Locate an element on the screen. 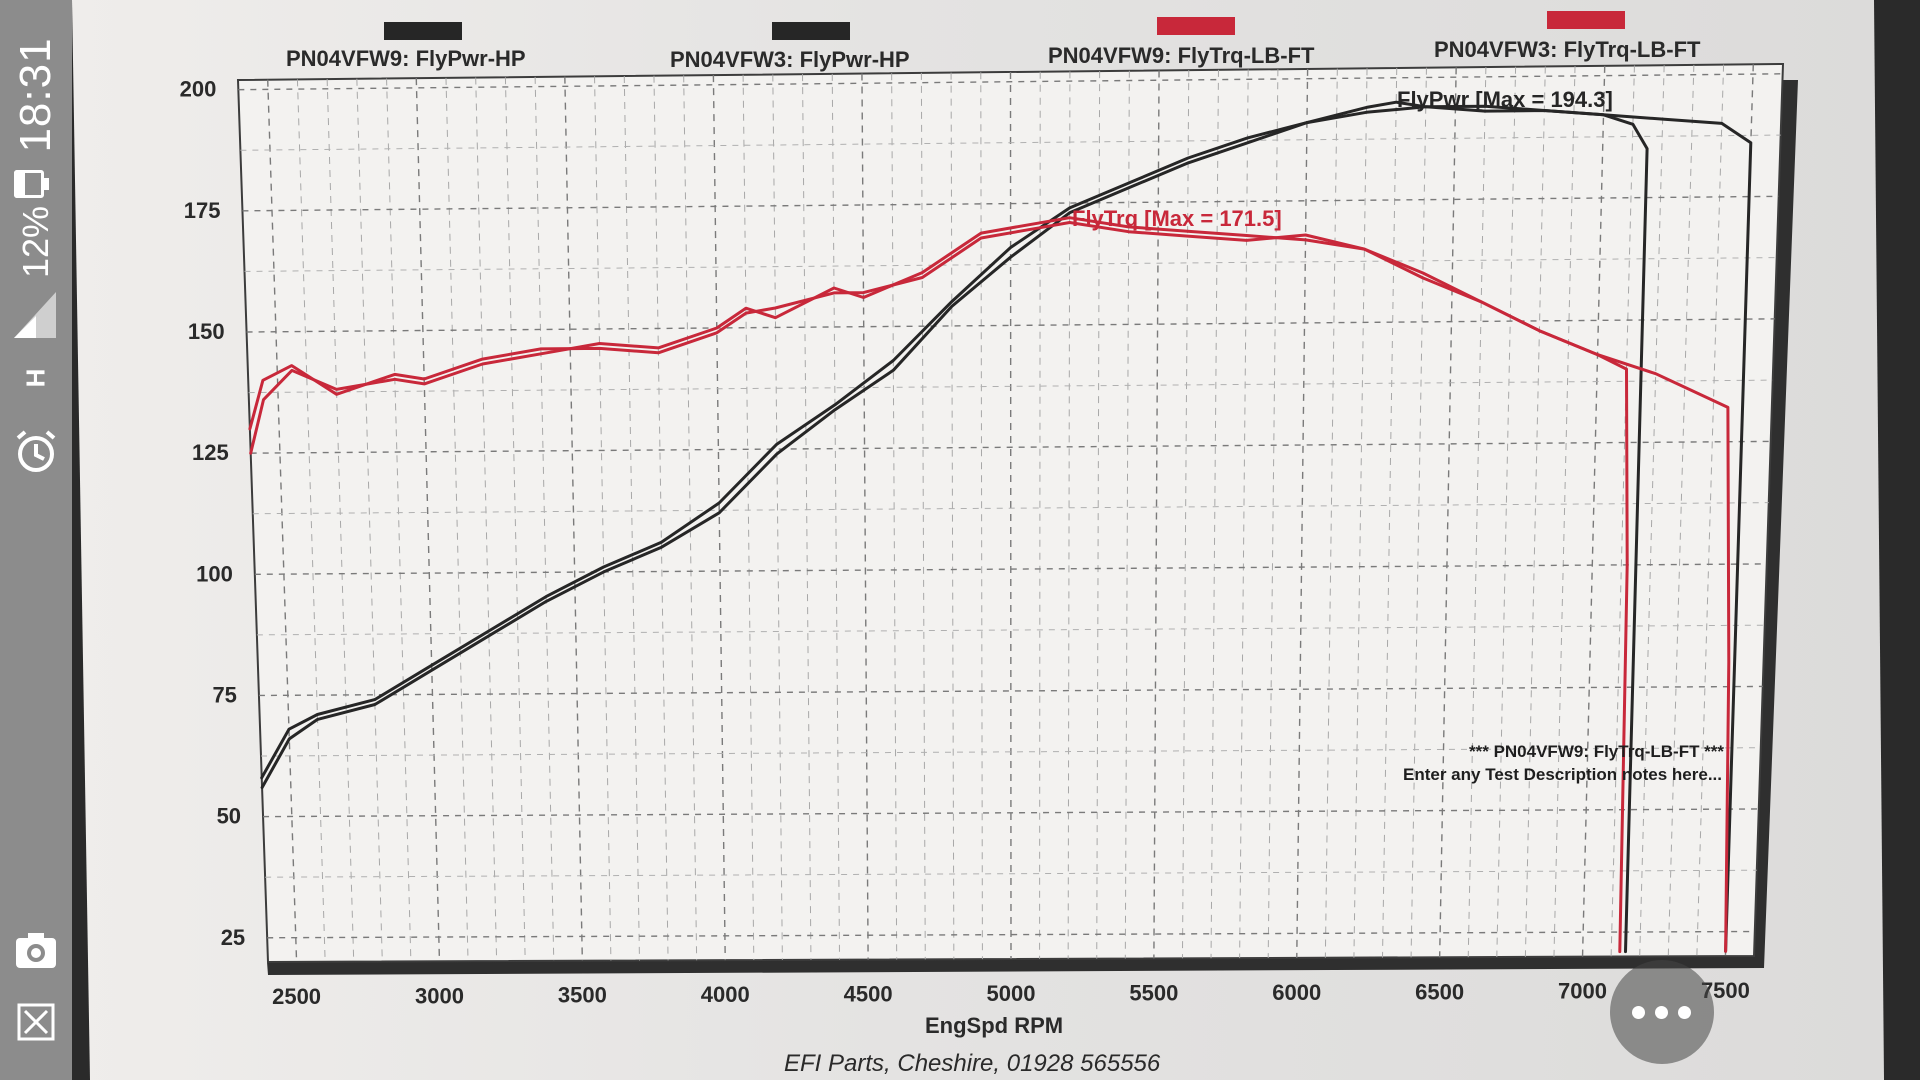 This screenshot has width=1920, height=1080. status-time: 18:31 is located at coordinates (35, 95).